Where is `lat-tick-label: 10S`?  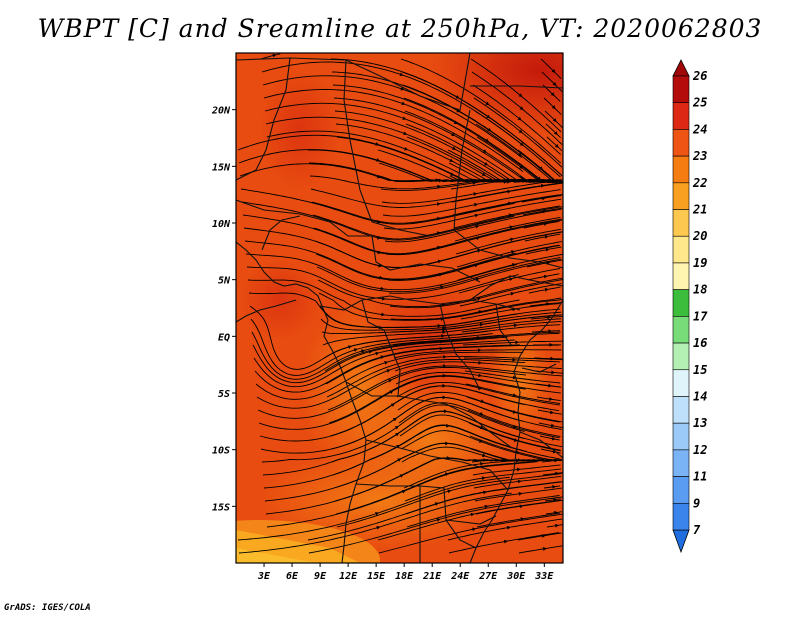
lat-tick-label: 10S is located at coordinates (221, 451).